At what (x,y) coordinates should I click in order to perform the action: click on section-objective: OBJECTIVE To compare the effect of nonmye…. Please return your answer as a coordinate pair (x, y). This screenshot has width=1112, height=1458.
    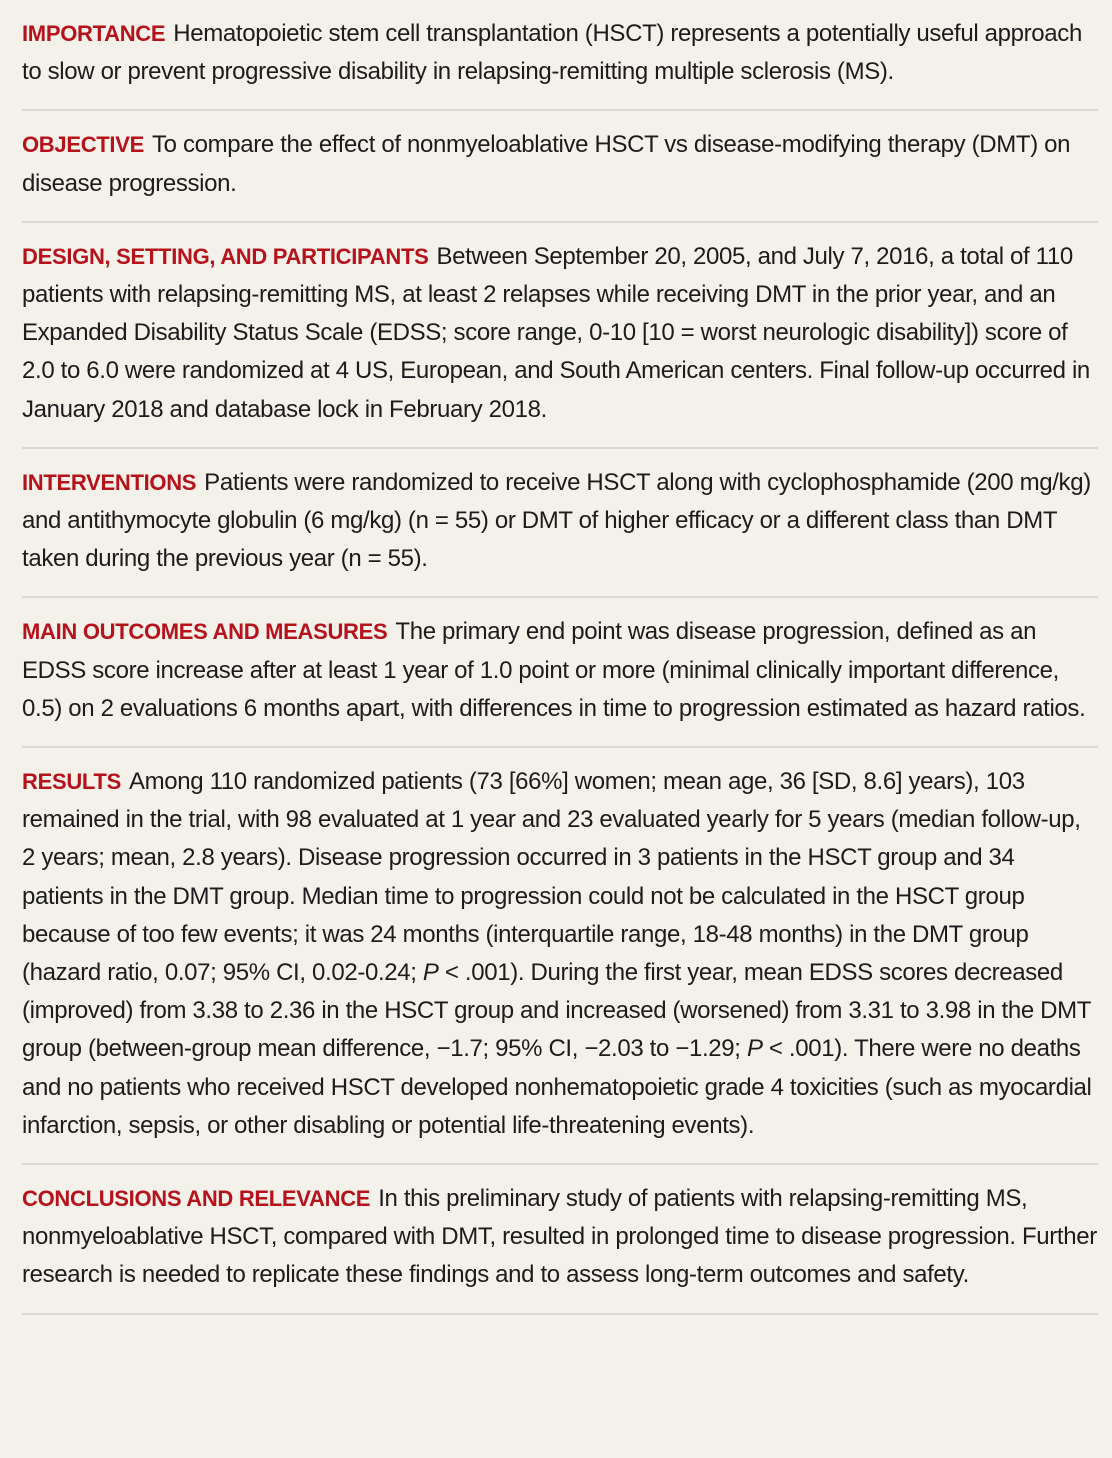
    Looking at the image, I should click on (560, 167).